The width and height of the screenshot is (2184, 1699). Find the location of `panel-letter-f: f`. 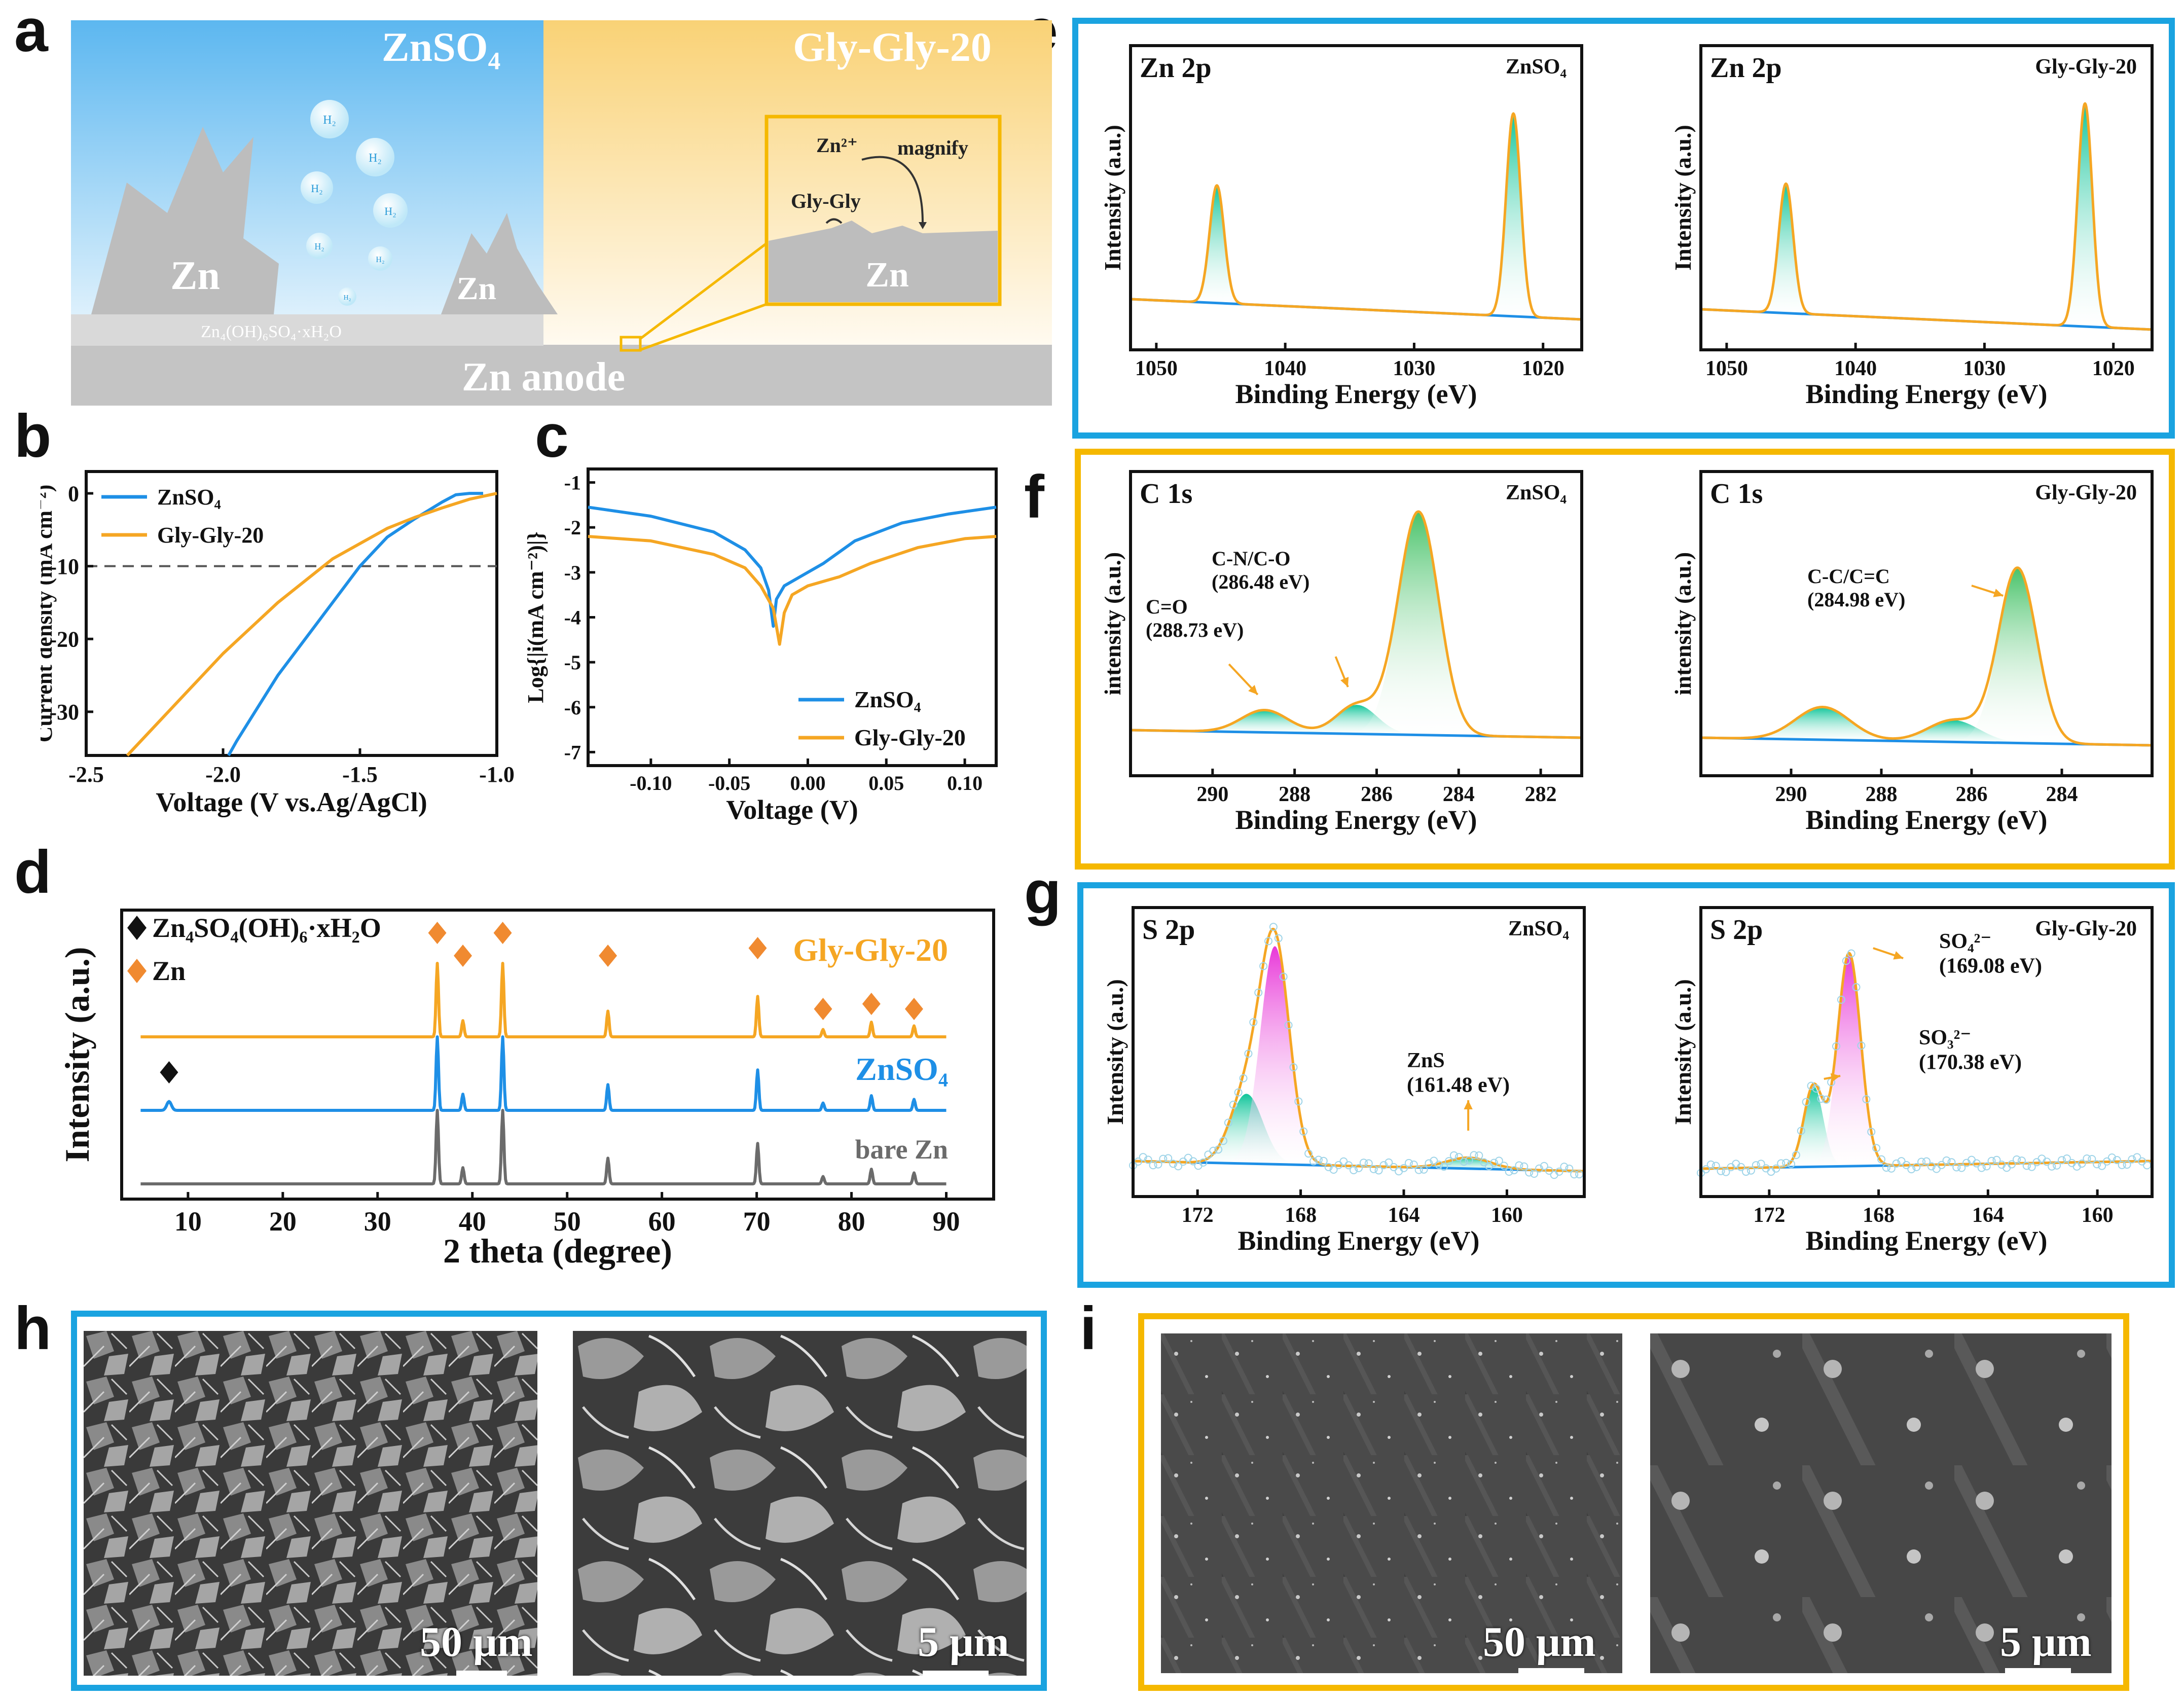

panel-letter-f: f is located at coordinates (1034, 497).